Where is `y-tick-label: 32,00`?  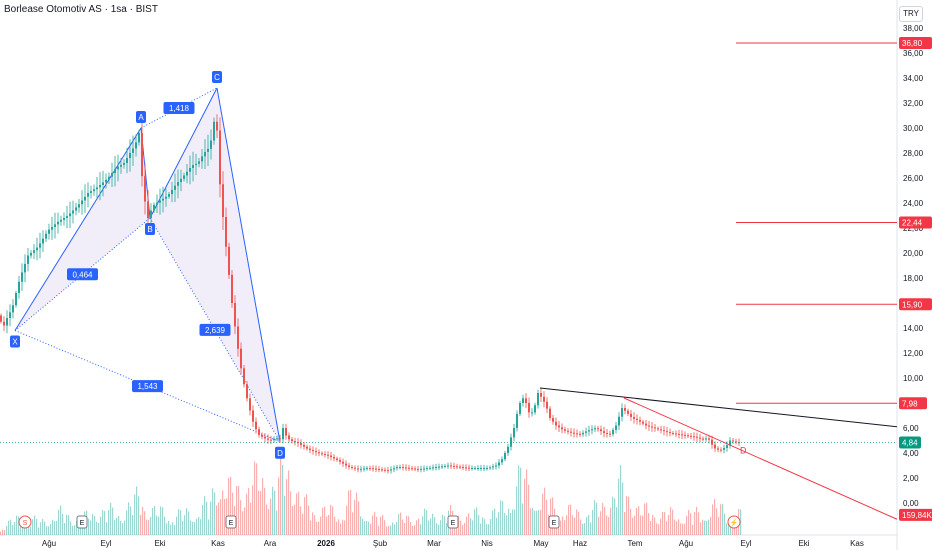 y-tick-label: 32,00 is located at coordinates (913, 103).